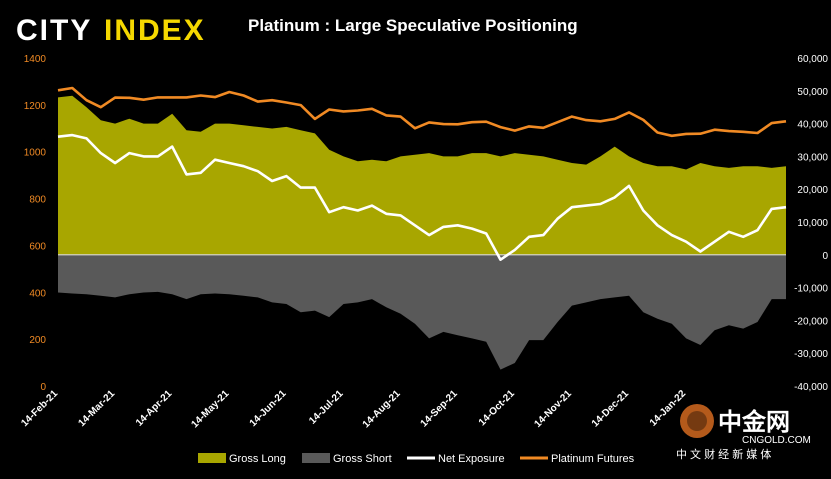 Image resolution: width=831 pixels, height=479 pixels. Describe the element at coordinates (697, 421) in the screenshot. I see `watermark-logo-icon` at that location.